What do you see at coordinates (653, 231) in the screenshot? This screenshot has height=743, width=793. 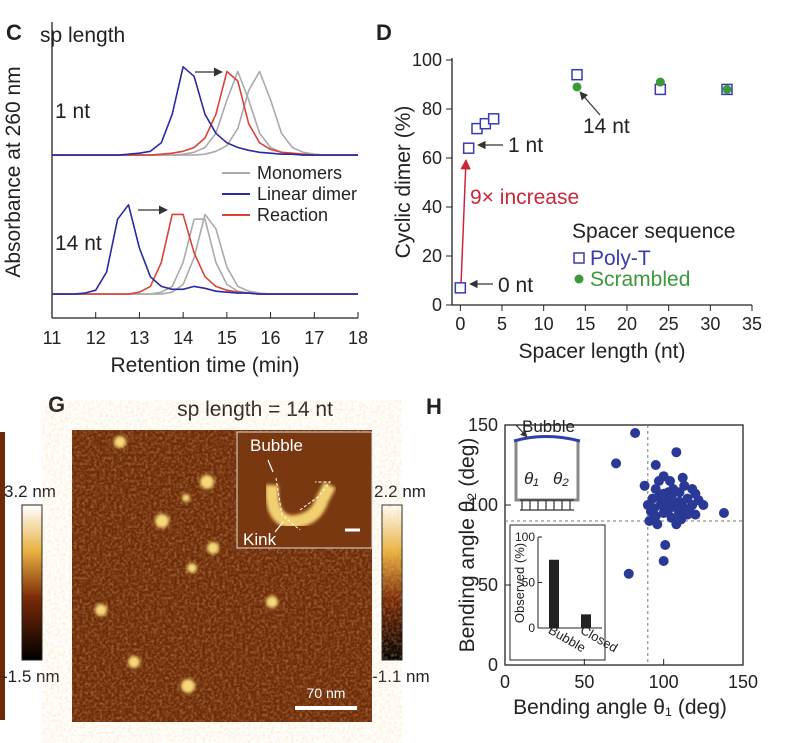 I see `legend-title: Spacer sequence` at bounding box center [653, 231].